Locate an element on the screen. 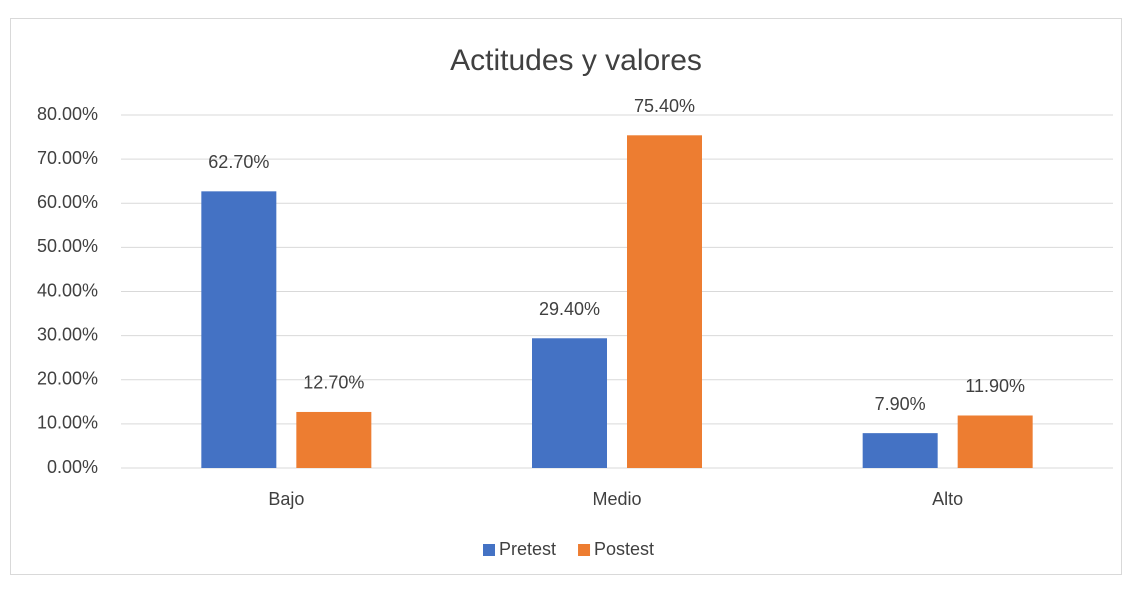  y-tick-label: 40.00% is located at coordinates (67, 290).